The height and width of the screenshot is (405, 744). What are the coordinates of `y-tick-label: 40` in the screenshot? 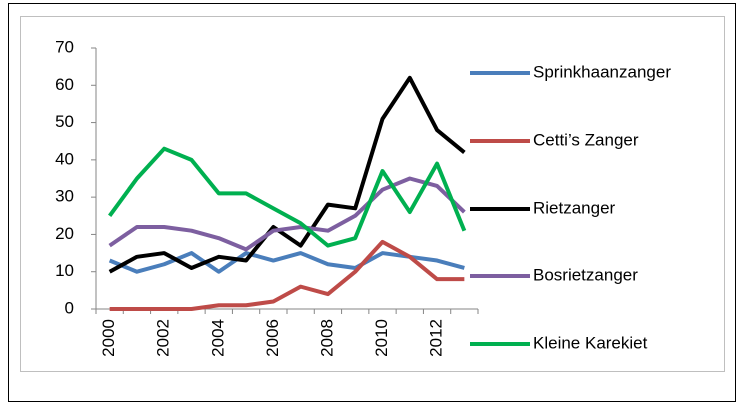 It's located at (64, 158).